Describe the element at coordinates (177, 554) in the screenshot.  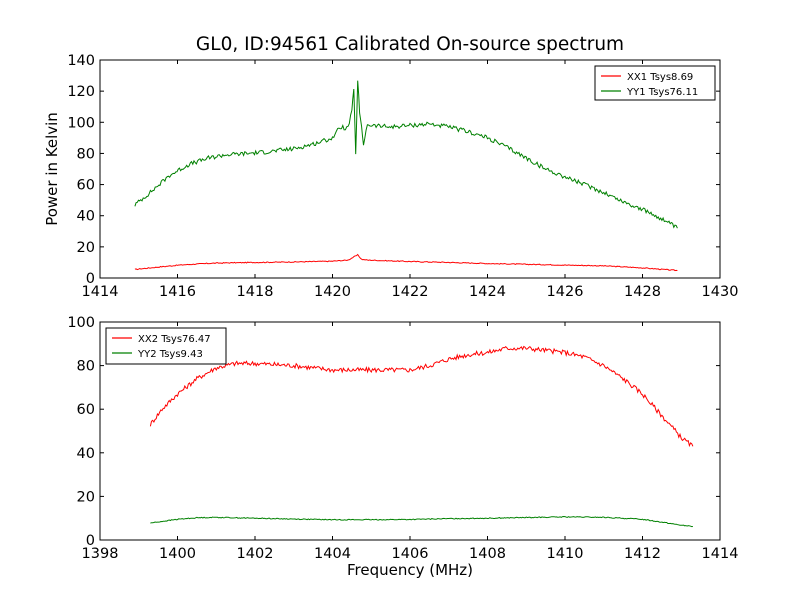
I see `x-tick-label-2-1: 1400` at that location.